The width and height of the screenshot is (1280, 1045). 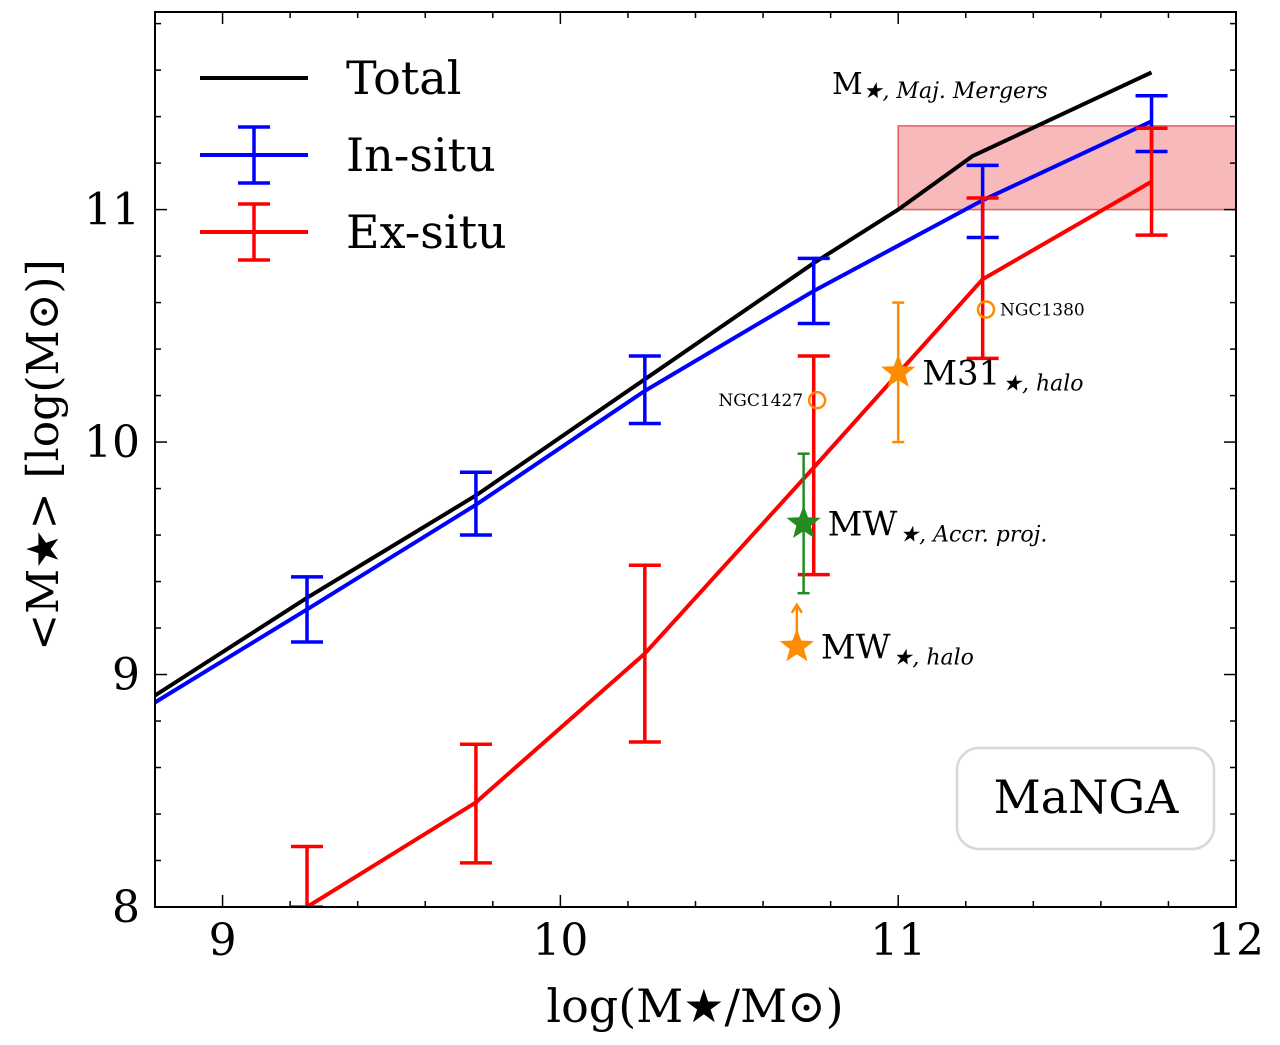 What do you see at coordinates (973, 534) in the screenshot?
I see `obs-label-sub: ★, Accr. proj.` at bounding box center [973, 534].